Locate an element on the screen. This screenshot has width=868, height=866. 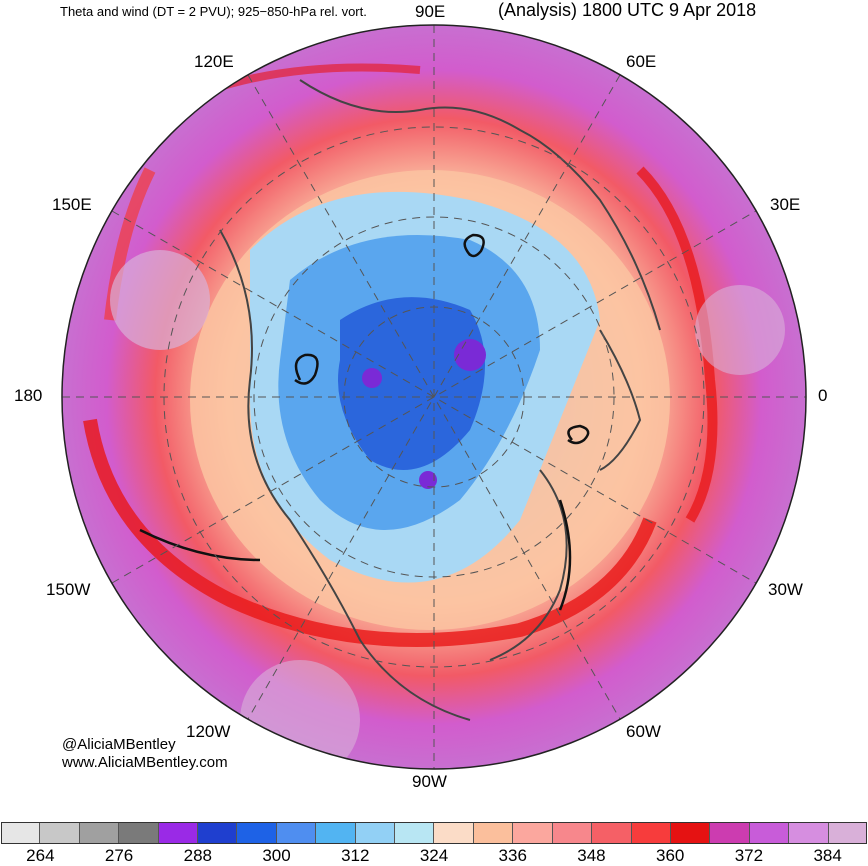
lon-label-30e: 30E is located at coordinates (785, 204).